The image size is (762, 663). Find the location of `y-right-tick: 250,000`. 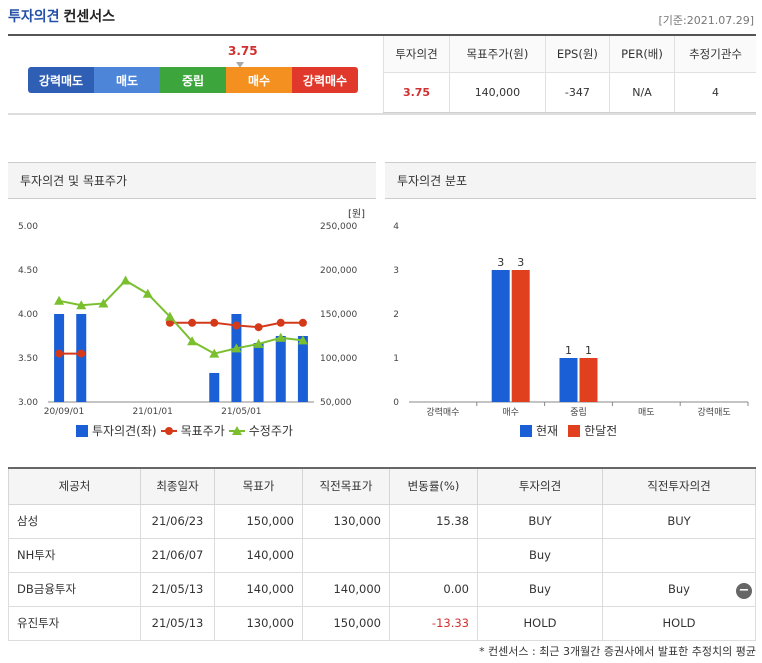

y-right-tick: 250,000 is located at coordinates (338, 227).